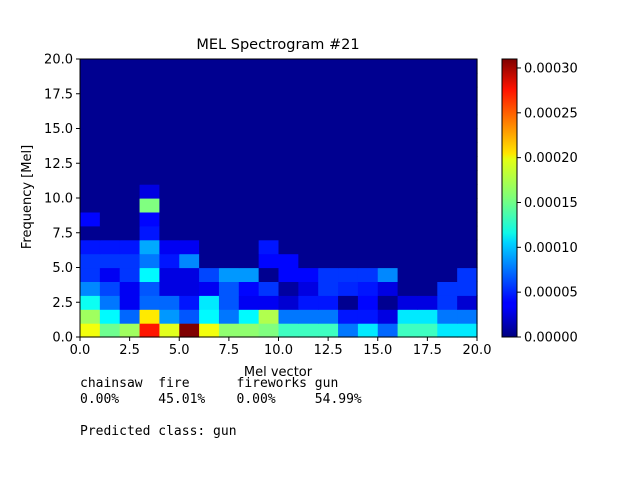 The height and width of the screenshot is (480, 640). Describe the element at coordinates (278, 372) in the screenshot. I see `x-axis-label: Mel vector` at that location.